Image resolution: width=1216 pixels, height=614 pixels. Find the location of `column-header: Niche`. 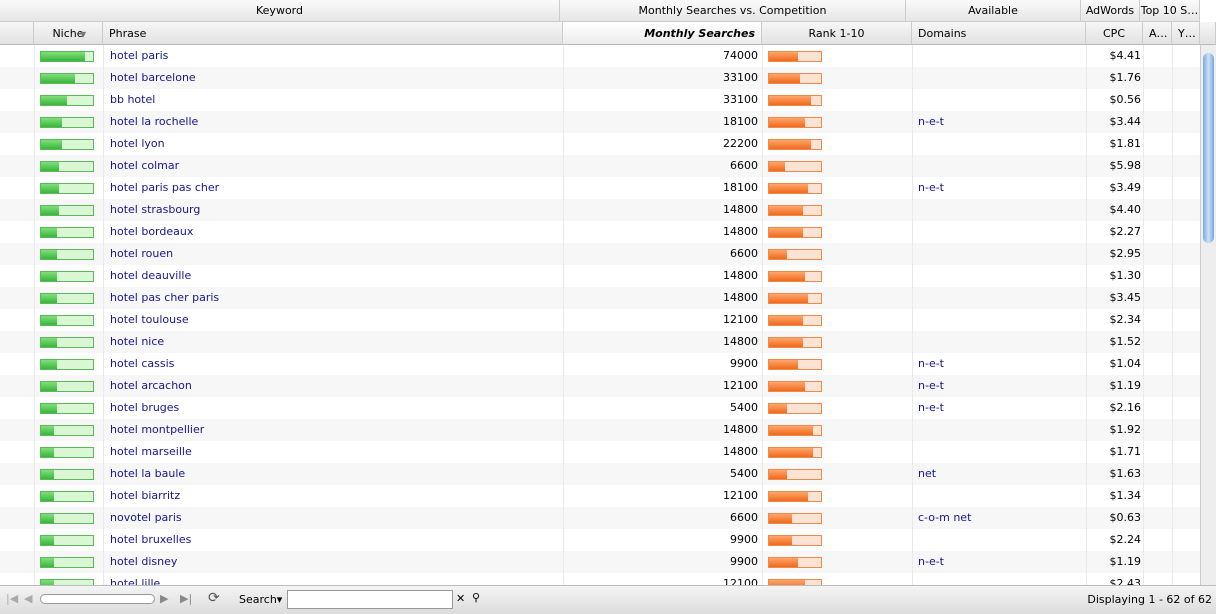

column-header: Niche is located at coordinates (68, 33).